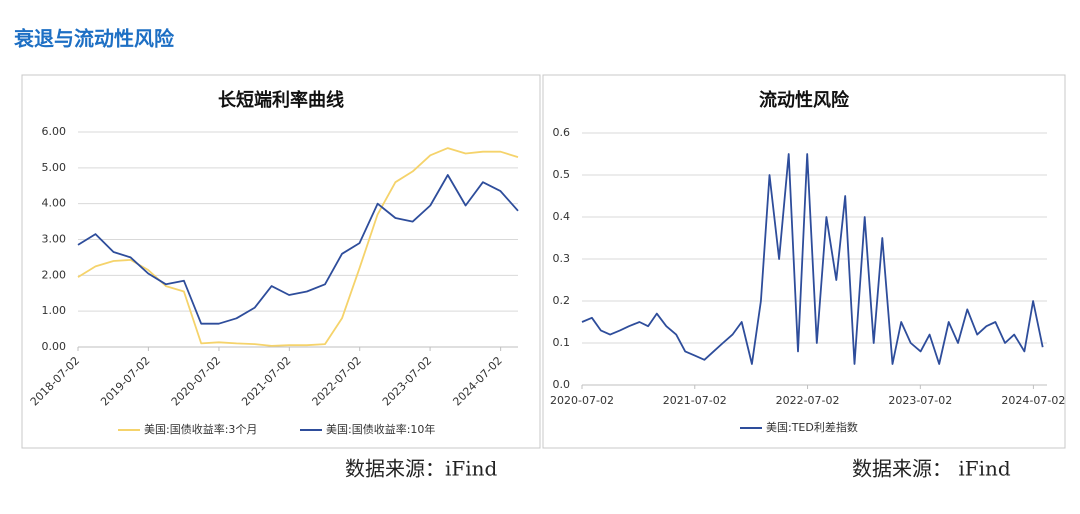 The height and width of the screenshot is (514, 1080). Describe the element at coordinates (582, 400) in the screenshot. I see `x-tick-label: 2020-07-02` at that location.